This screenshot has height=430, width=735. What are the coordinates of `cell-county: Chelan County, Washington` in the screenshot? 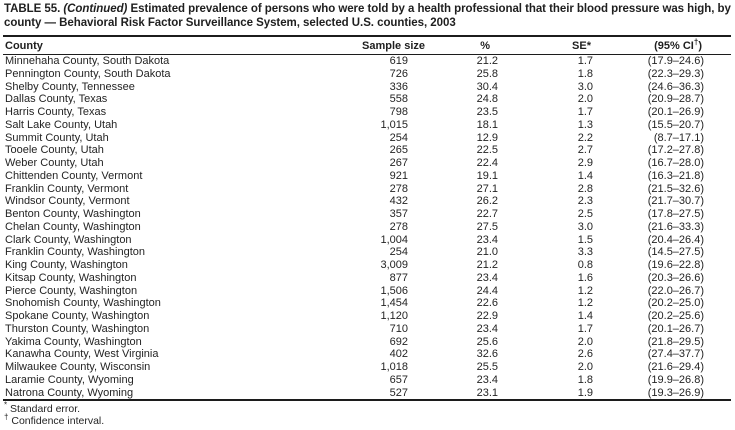 It's located at (73, 226).